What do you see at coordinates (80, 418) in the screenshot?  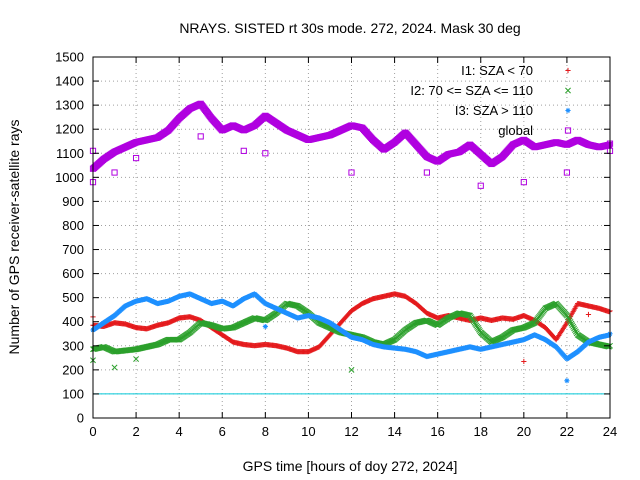 I see `y-tick-label: 0` at bounding box center [80, 418].